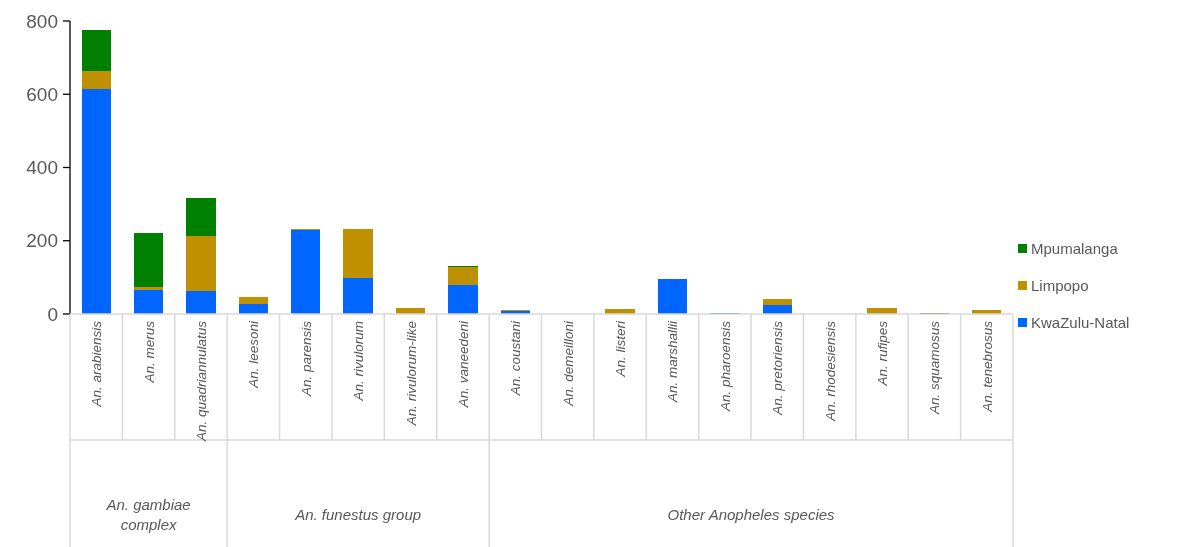 This screenshot has width=1178, height=547. I want to click on x-tick-label: An. vaneedeni, so click(463, 364).